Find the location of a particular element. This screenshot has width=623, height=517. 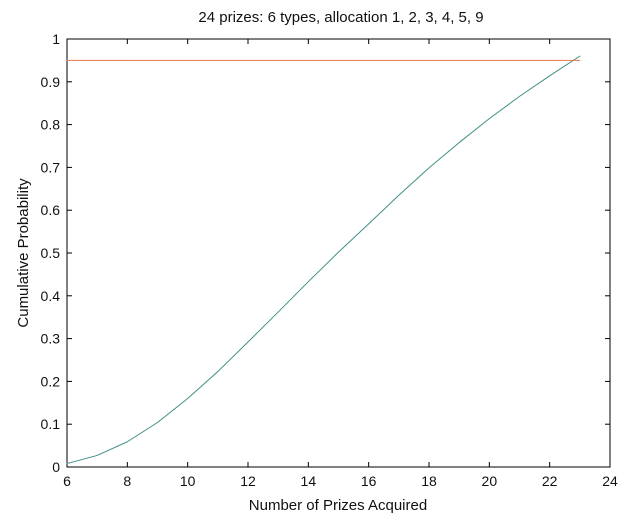

x-axis-label: Number of Prizes Acquired is located at coordinates (338, 505).